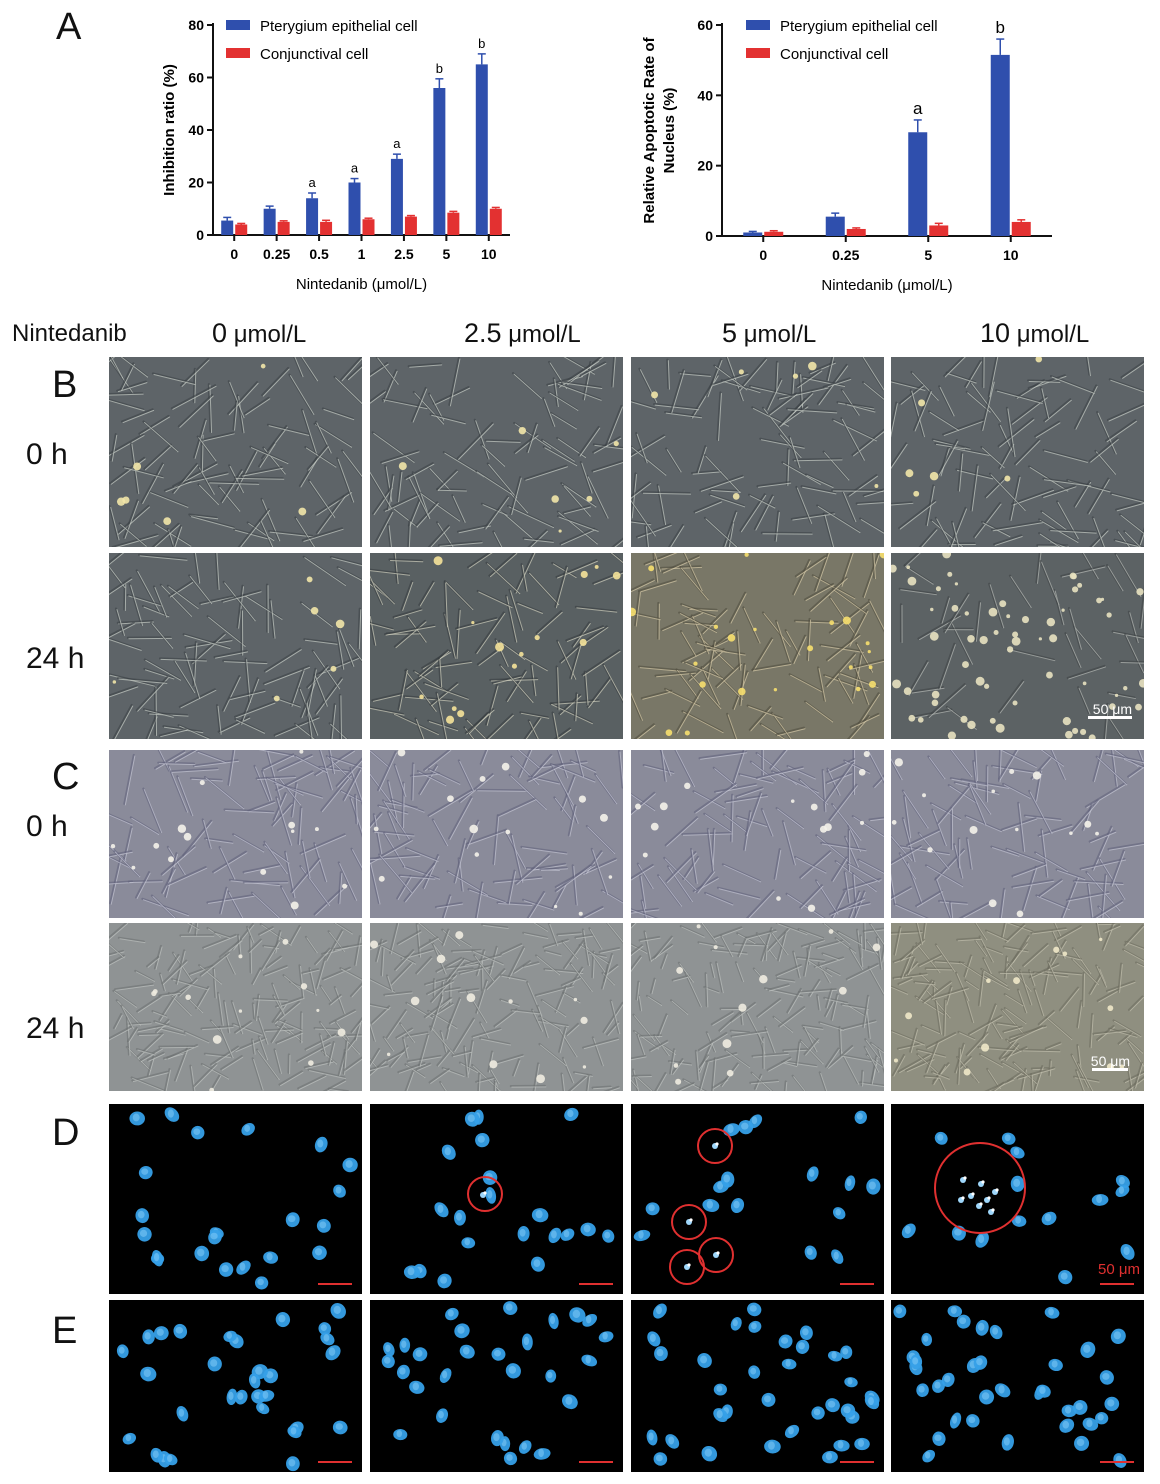  Describe the element at coordinates (66, 1133) in the screenshot. I see `panel-letter-d: D` at that location.